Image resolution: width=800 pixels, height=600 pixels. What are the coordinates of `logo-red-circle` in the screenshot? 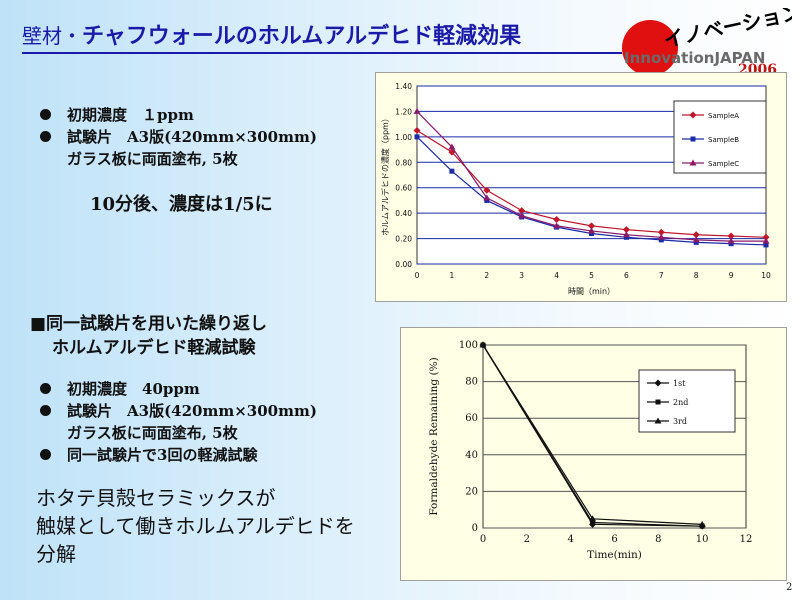 It's located at (650, 48).